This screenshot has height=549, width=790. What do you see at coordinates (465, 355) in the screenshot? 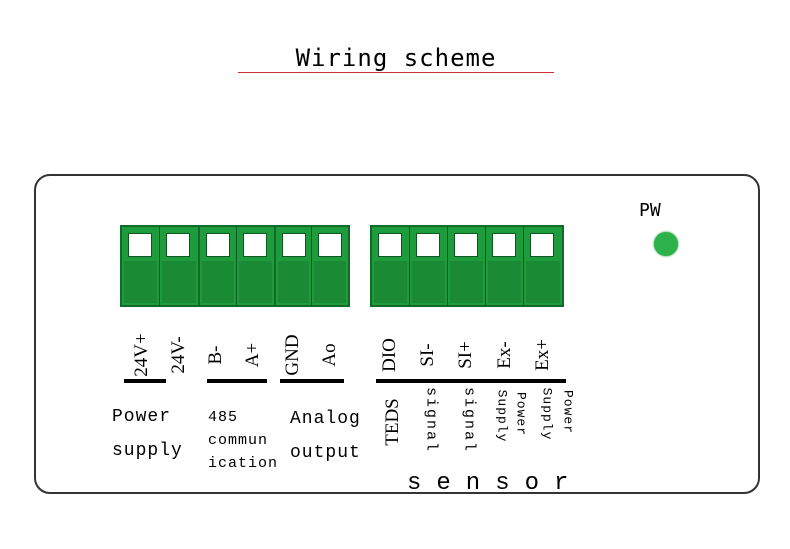
I see `terminal-label: SI+` at bounding box center [465, 355].